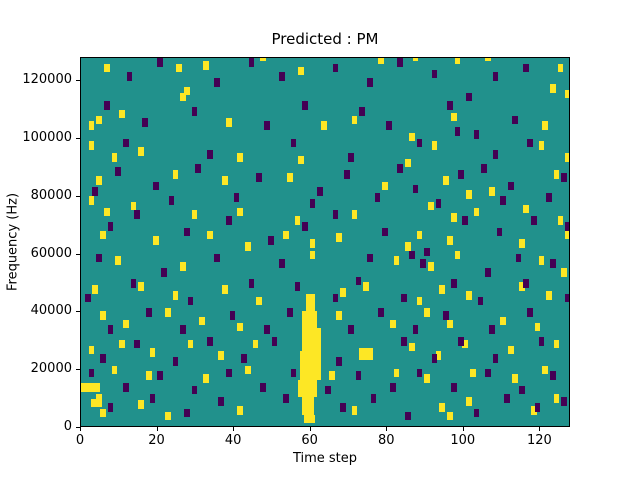 Image resolution: width=640 pixels, height=480 pixels. I want to click on y-tick-label: 40000, so click(51, 311).